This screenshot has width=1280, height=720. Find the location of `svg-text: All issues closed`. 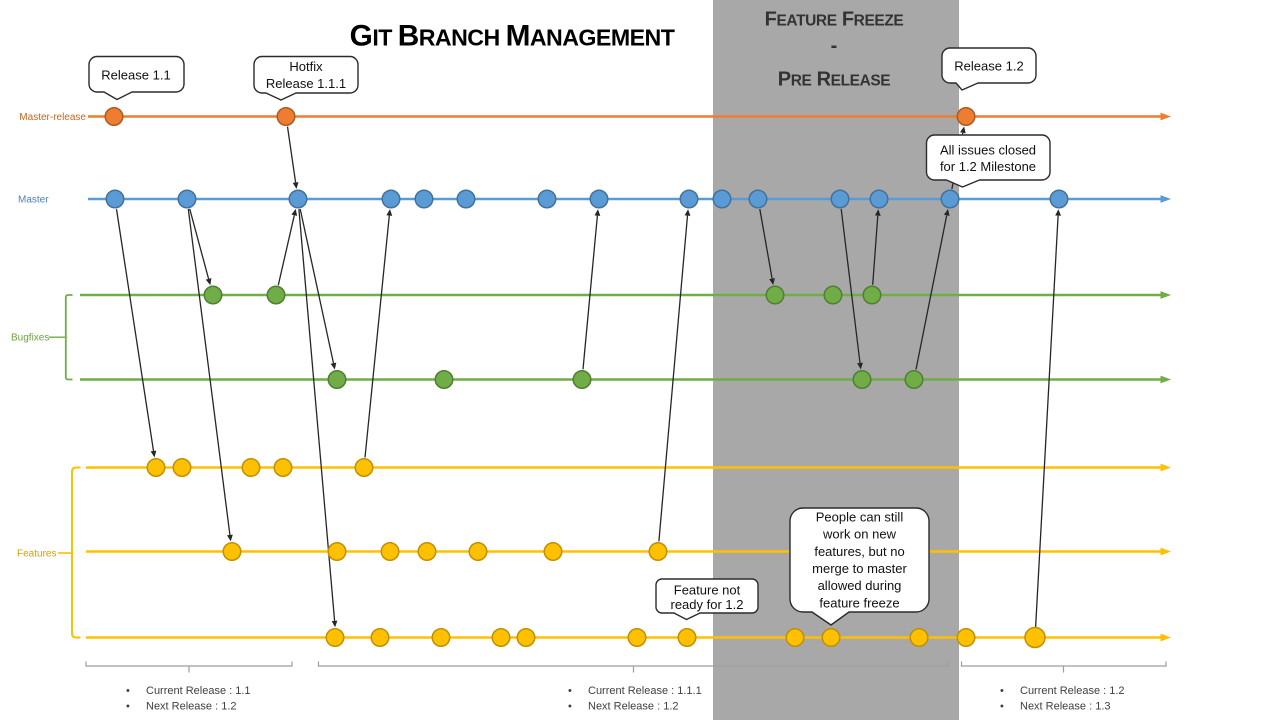

svg-text: All issues closed is located at coordinates (988, 150).